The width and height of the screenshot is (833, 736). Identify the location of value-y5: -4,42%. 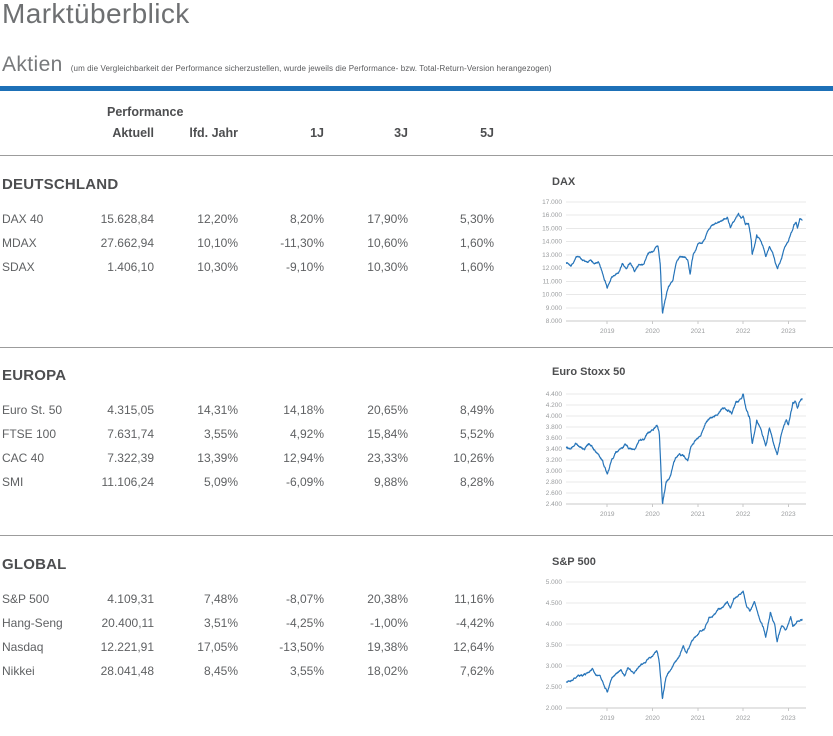
(474, 623).